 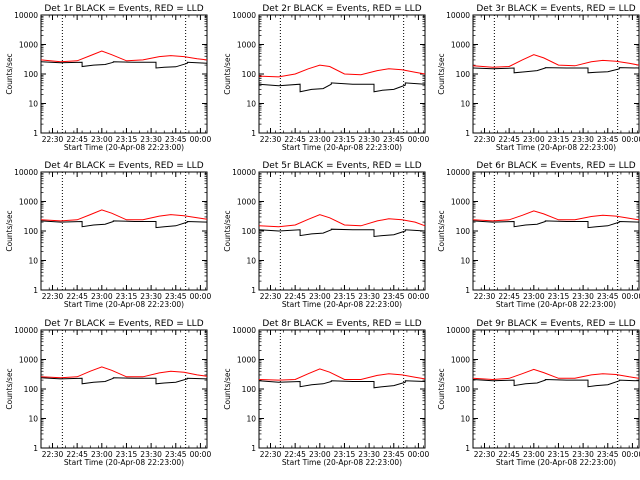 I want to click on panel-title: Det 3r BLACK = Events, RED = LLD, so click(x=555, y=9).